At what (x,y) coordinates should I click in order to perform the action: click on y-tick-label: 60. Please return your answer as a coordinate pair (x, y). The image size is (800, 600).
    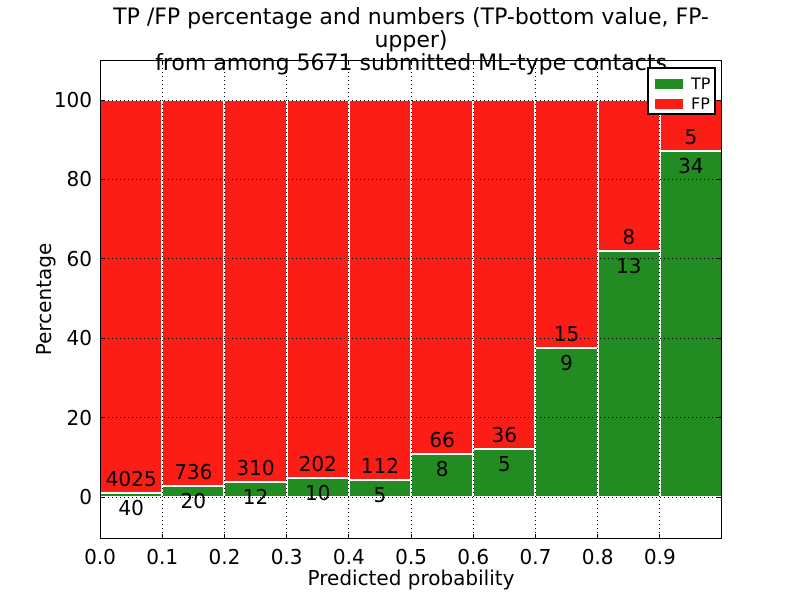
    Looking at the image, I should click on (79, 258).